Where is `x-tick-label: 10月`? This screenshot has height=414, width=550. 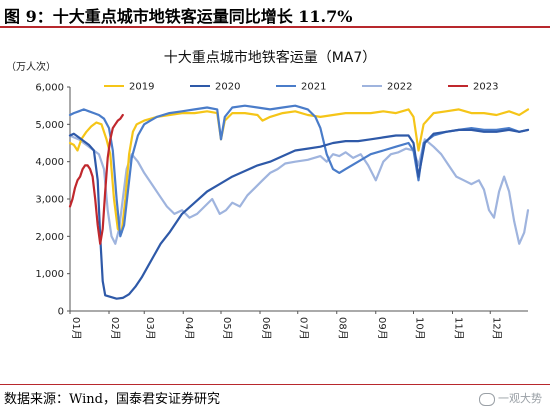 x-tick-label: 10月 is located at coordinates (420, 328).